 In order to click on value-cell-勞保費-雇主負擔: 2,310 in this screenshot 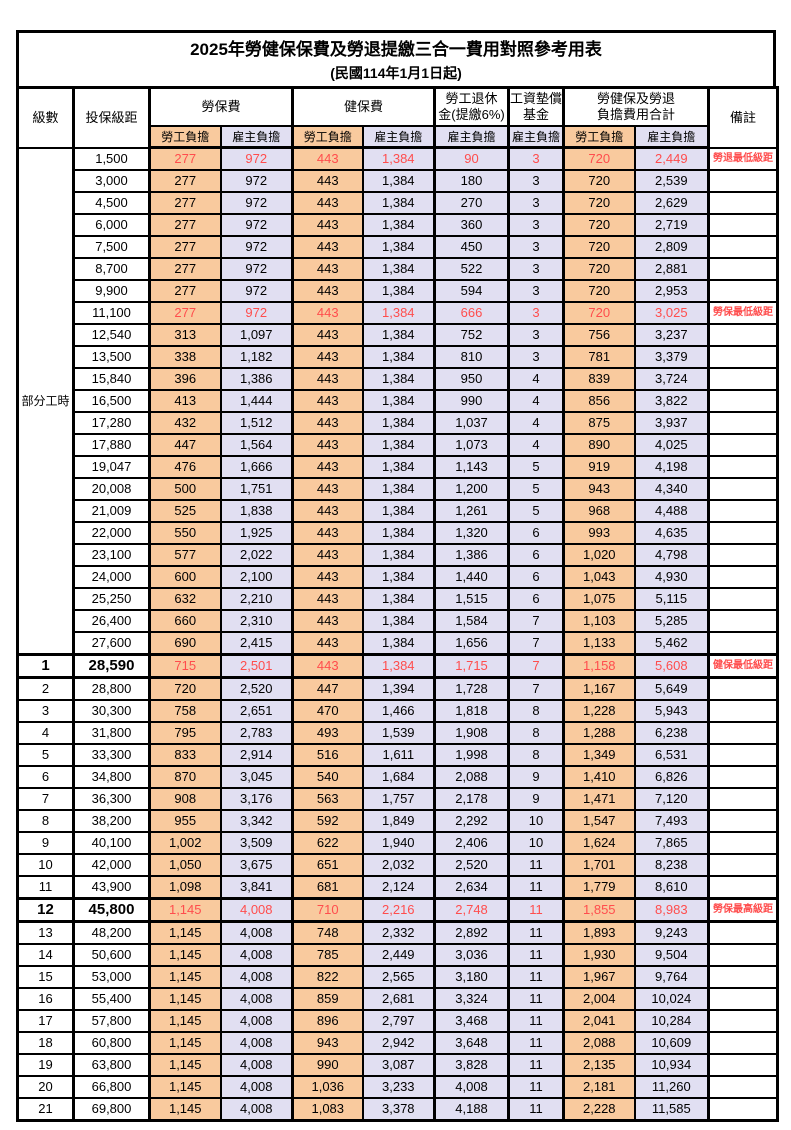, I will do `click(256, 621)`.